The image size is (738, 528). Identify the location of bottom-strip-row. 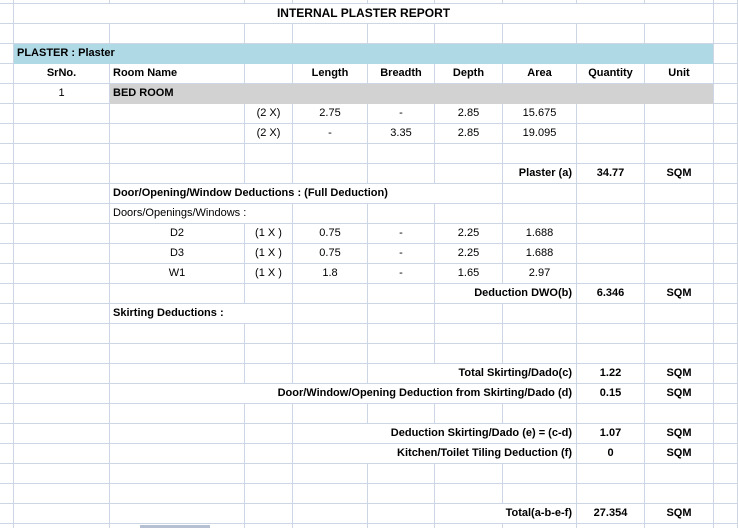
(369, 526).